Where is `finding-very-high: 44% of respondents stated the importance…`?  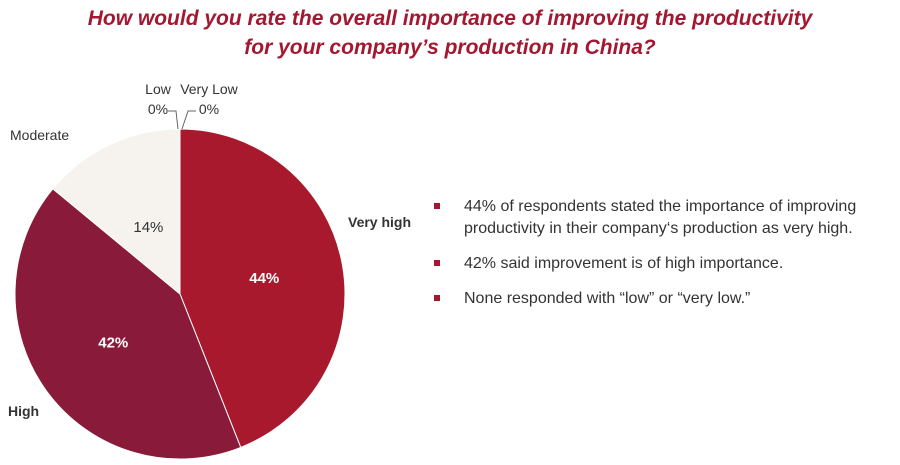
finding-very-high: 44% of respondents stated the importance… is located at coordinates (662, 218).